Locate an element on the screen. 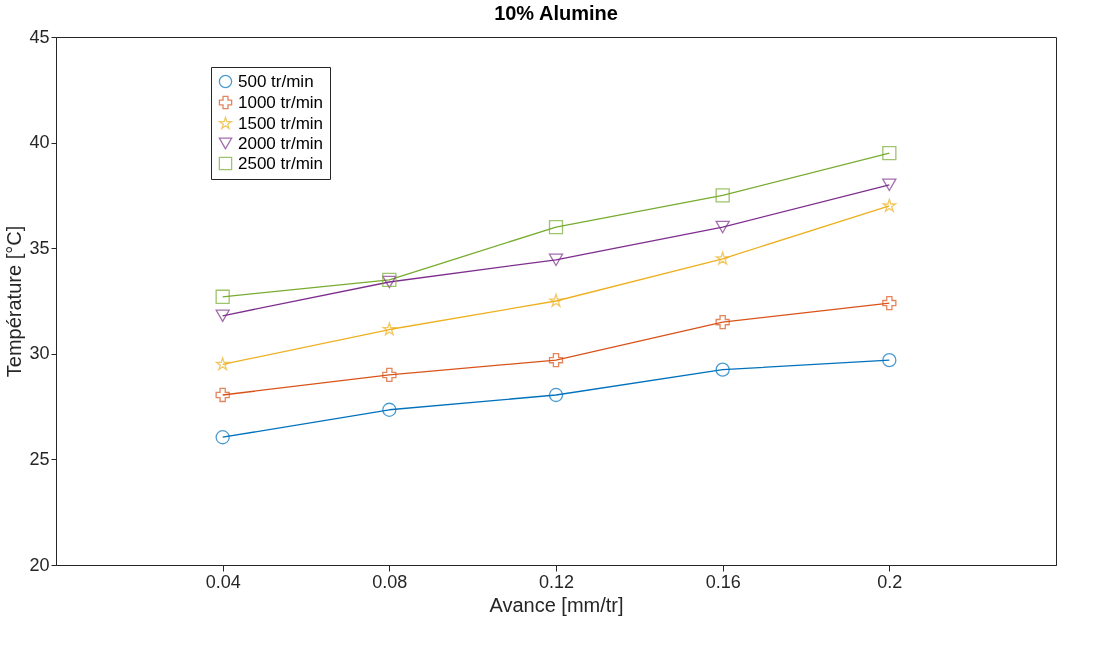 The image size is (1103, 646). y-tick-label: 35 is located at coordinates (39, 247).